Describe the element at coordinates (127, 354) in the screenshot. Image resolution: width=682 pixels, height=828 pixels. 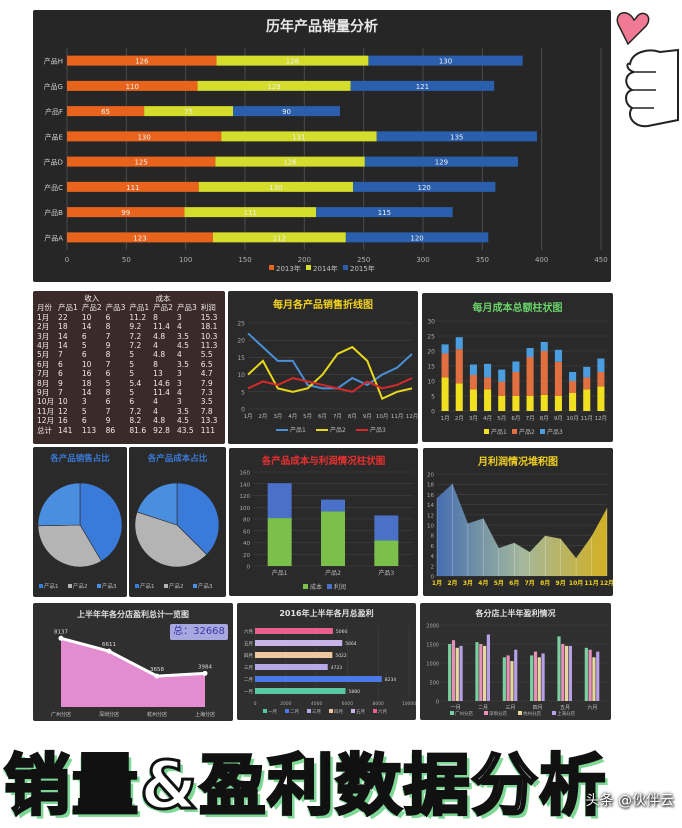
I see `table-row: 5月 7 6 8 5 4.8 4 5.5` at that location.